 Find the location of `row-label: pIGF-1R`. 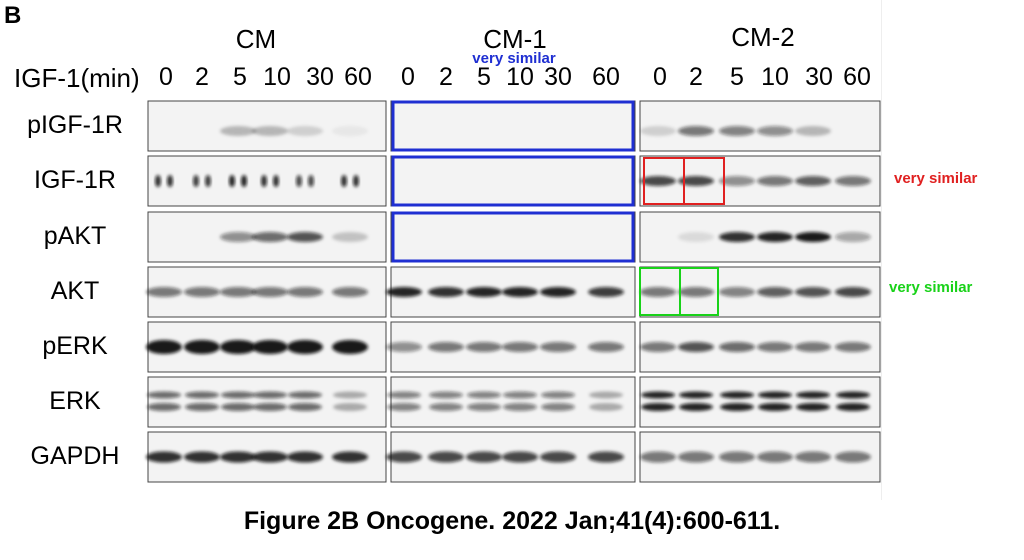

row-label: pIGF-1R is located at coordinates (75, 125).